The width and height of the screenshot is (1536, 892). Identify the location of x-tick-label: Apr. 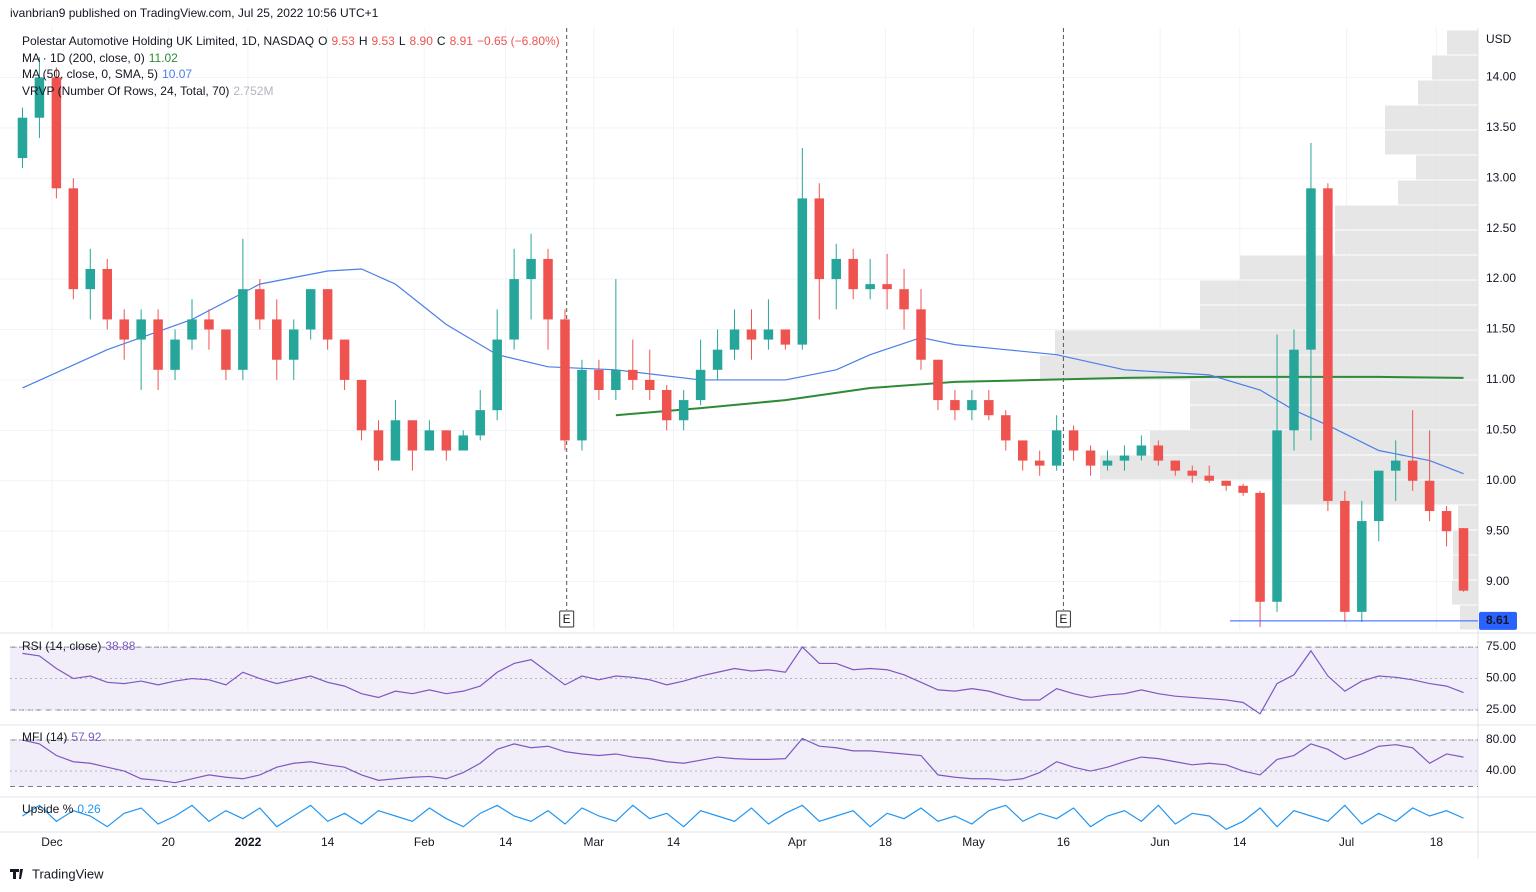
(797, 842).